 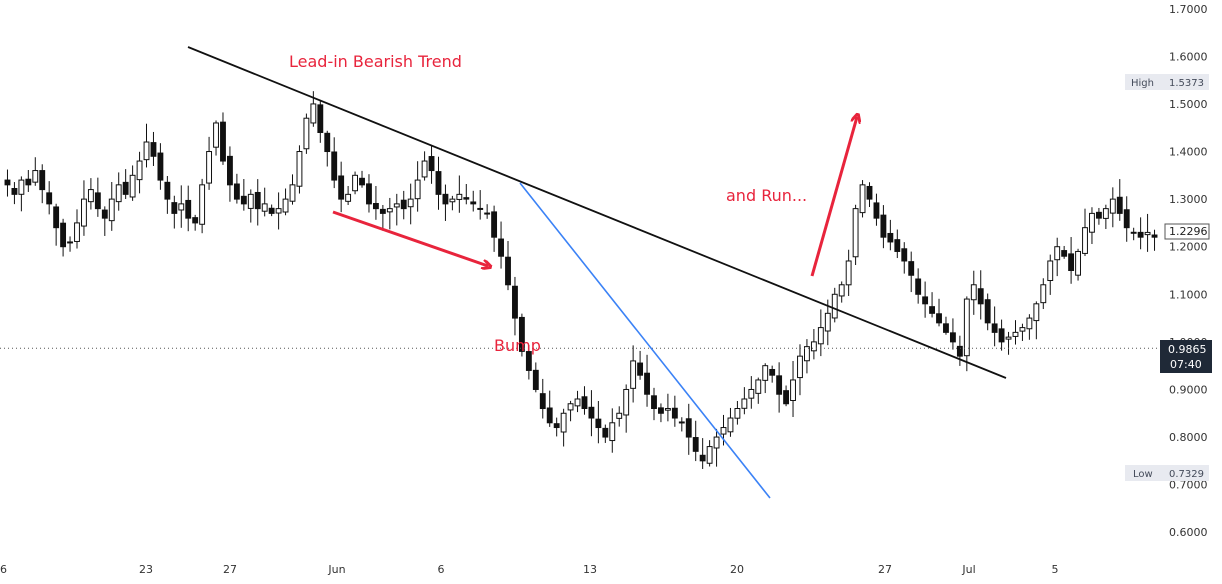 I want to click on last-value-tag: 1.2296, so click(x=1187, y=231).